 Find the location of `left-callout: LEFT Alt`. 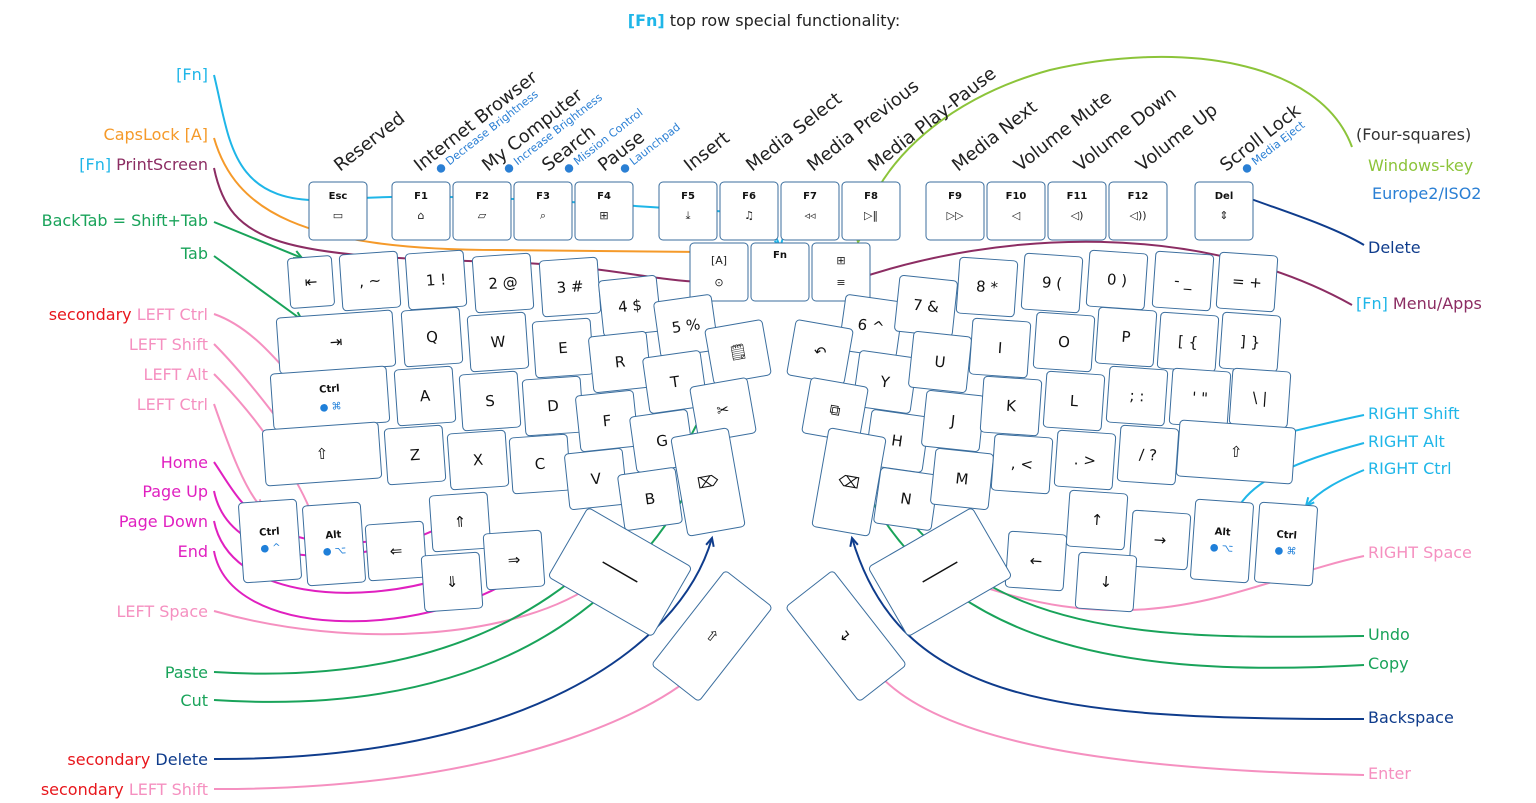

left-callout: LEFT Alt is located at coordinates (176, 374).